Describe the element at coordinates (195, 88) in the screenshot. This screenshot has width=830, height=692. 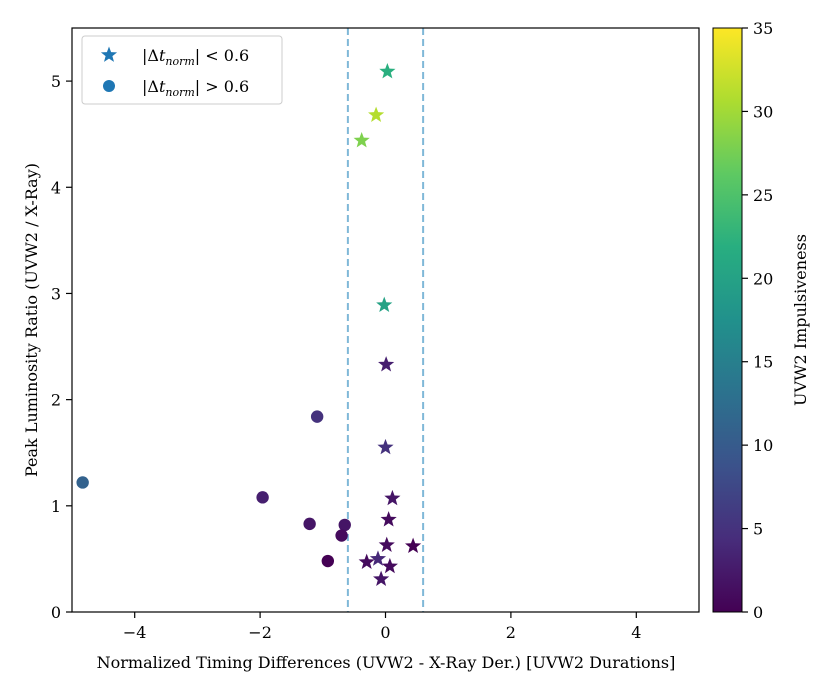
I see `legend-entry-circle: |Δtnorm| > 0.6` at that location.